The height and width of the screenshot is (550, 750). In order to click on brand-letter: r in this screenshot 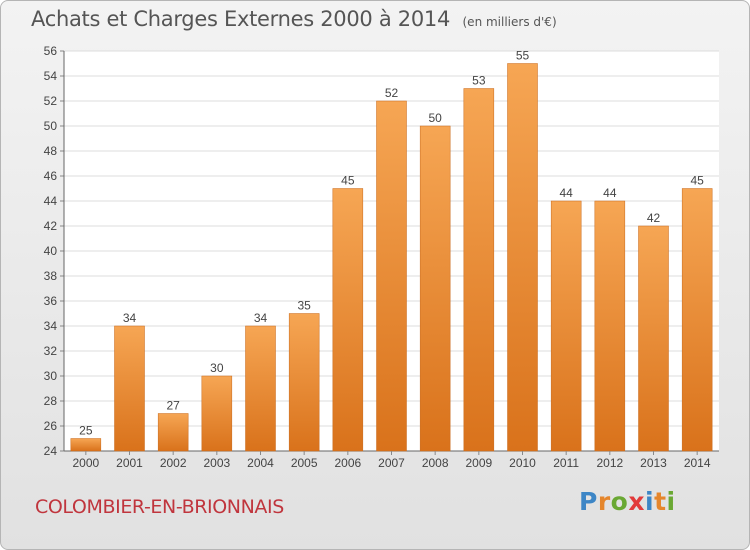, I will do `click(604, 501)`.